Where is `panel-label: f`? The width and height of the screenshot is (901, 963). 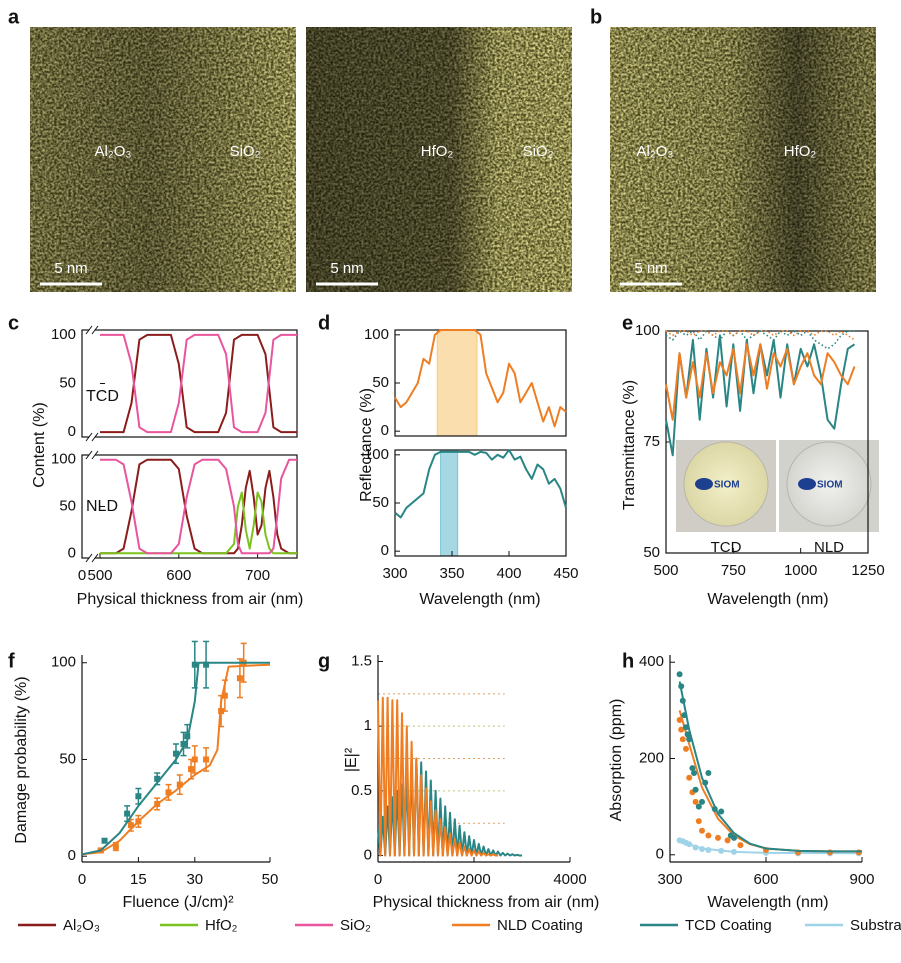 panel-label: f is located at coordinates (11, 661).